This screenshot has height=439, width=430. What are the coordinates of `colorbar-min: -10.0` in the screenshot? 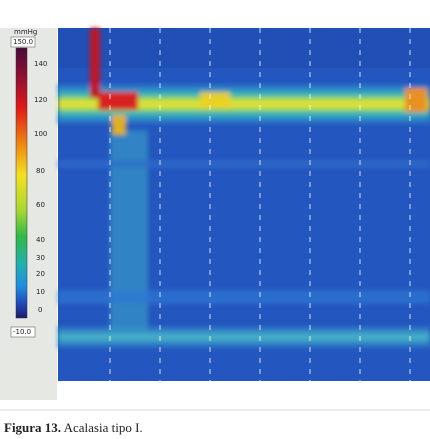 It's located at (22, 332).